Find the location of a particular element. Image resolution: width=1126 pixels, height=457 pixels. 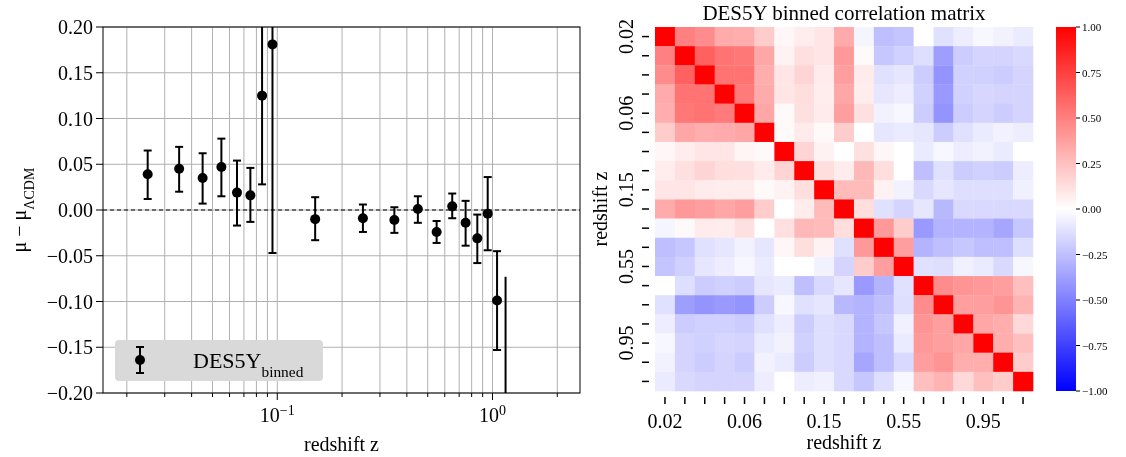

y-tick-label: 0.00 is located at coordinates (75, 210).